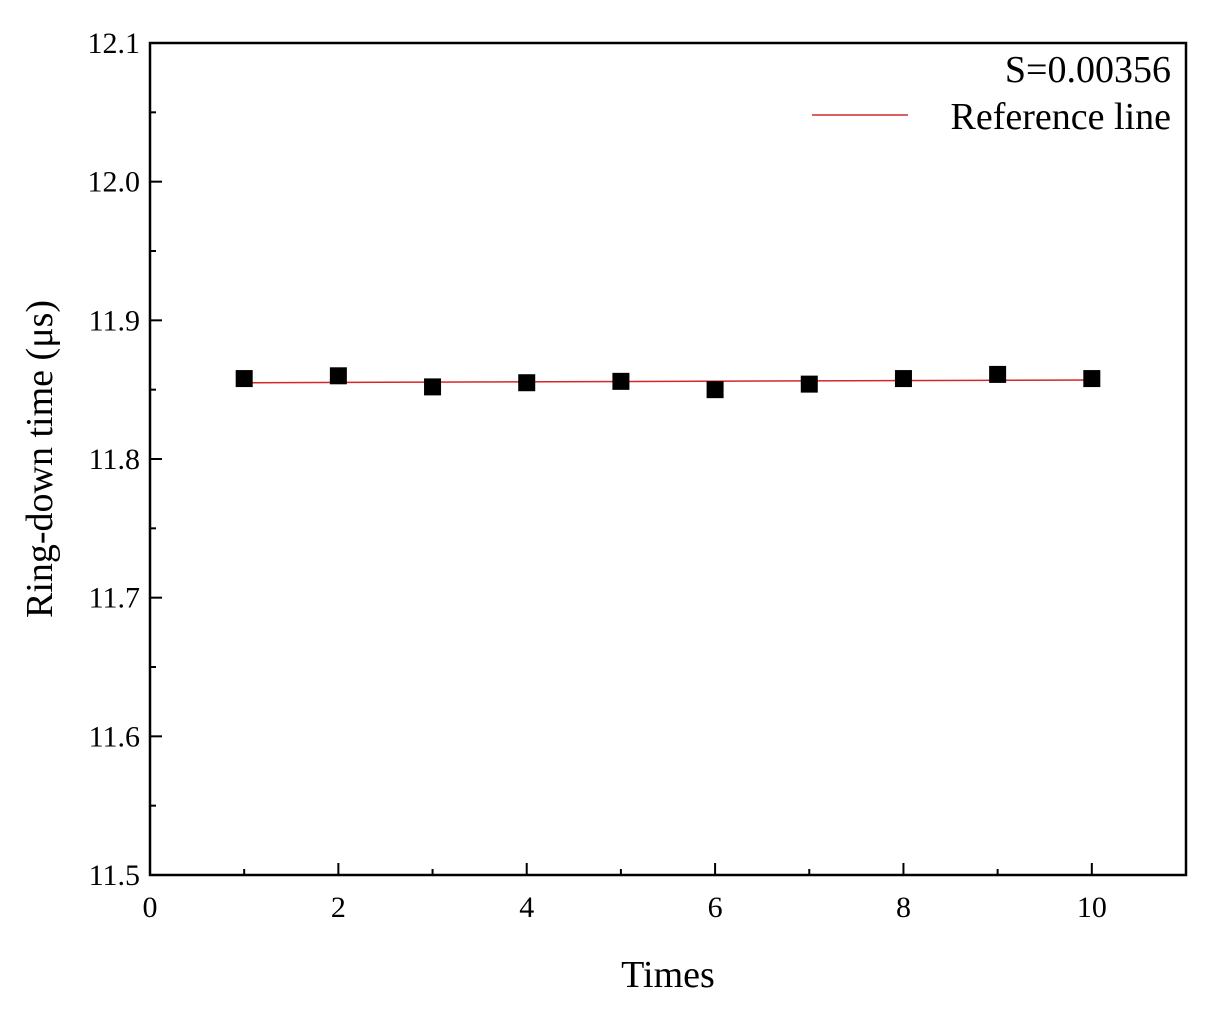  I want to click on y-tick-label: 12.1, so click(114, 43).